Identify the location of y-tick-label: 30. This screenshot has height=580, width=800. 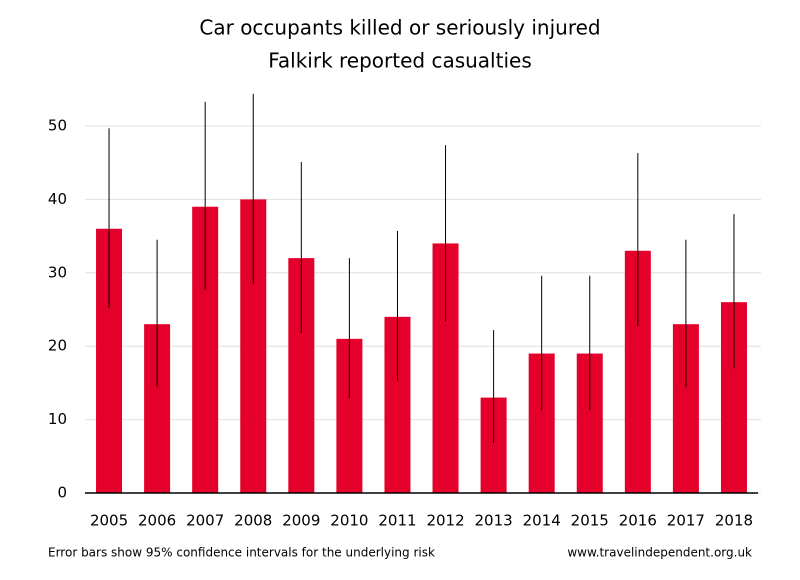
(57, 272).